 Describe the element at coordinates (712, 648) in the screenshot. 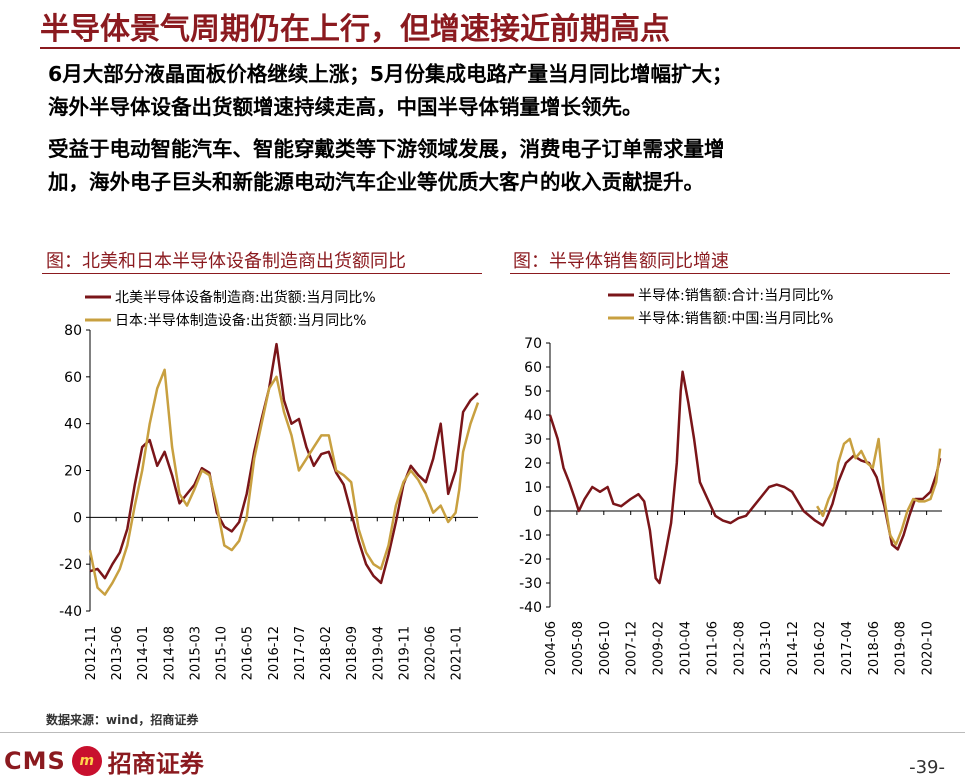

I see `x-tick-label: 2011-06` at that location.